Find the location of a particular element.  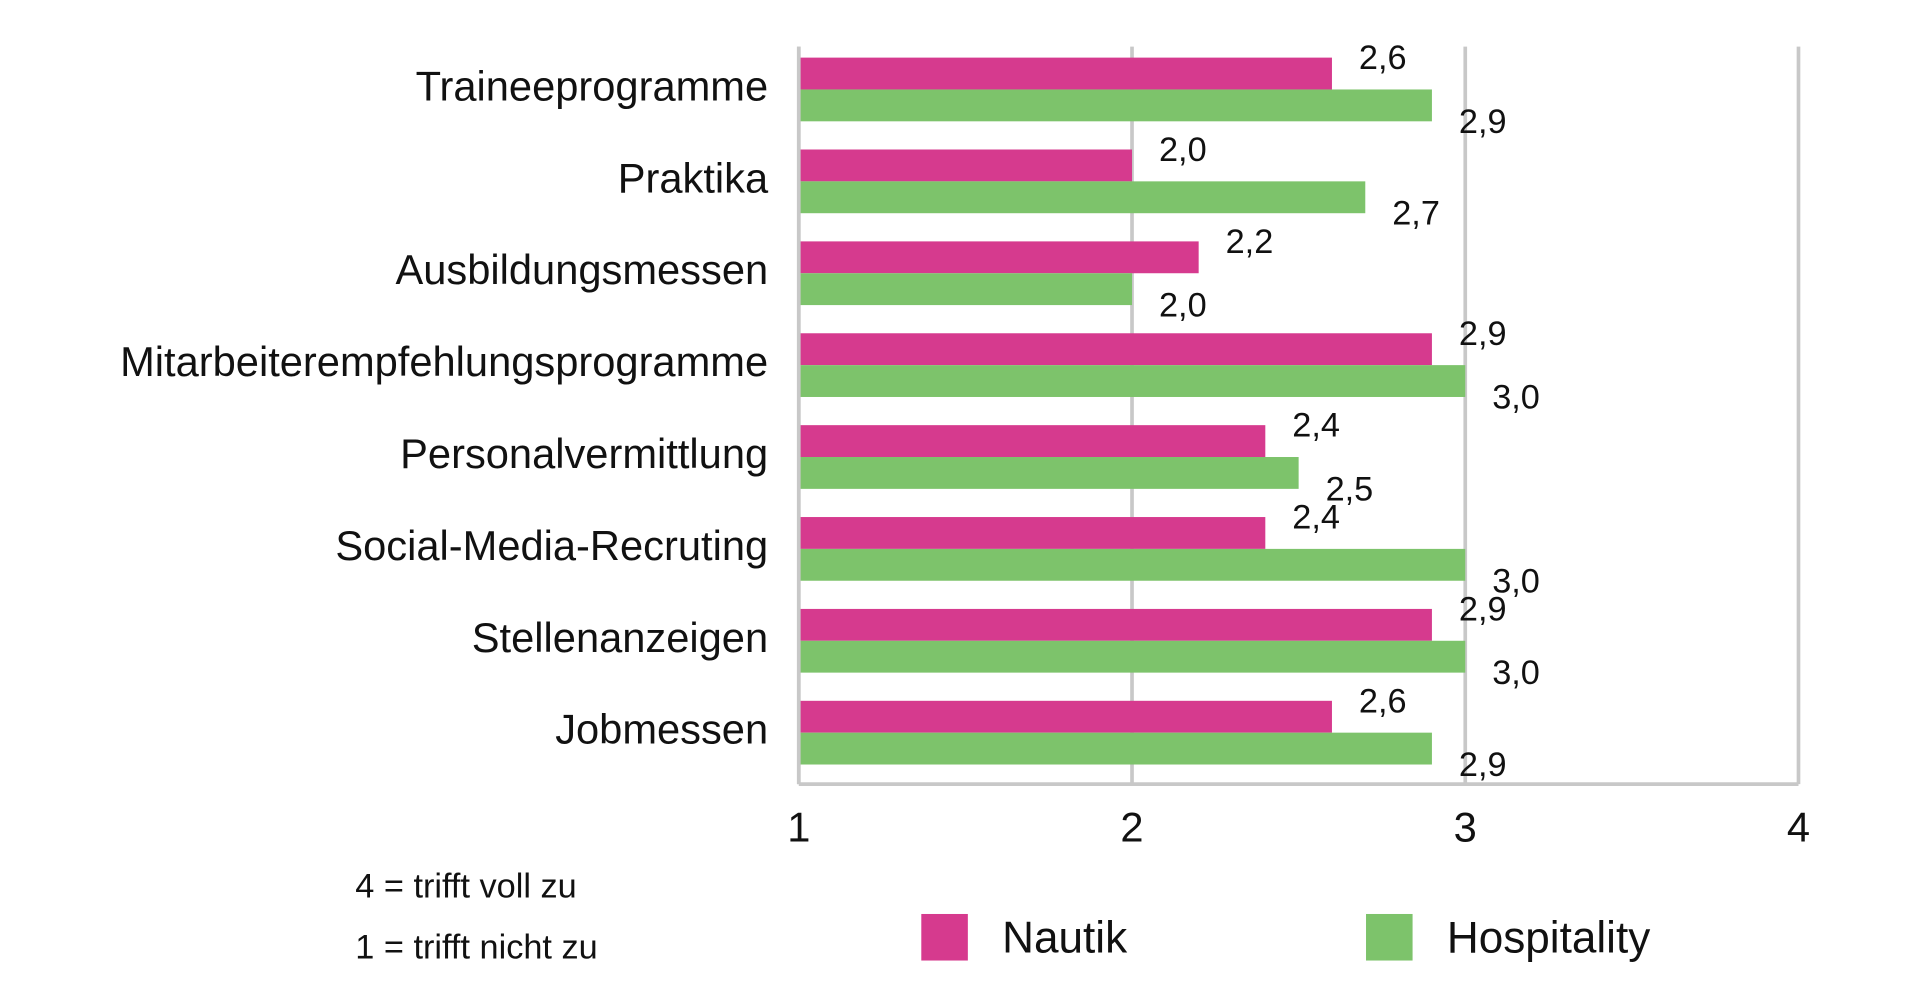

x-tick-label: 1 is located at coordinates (798, 827).